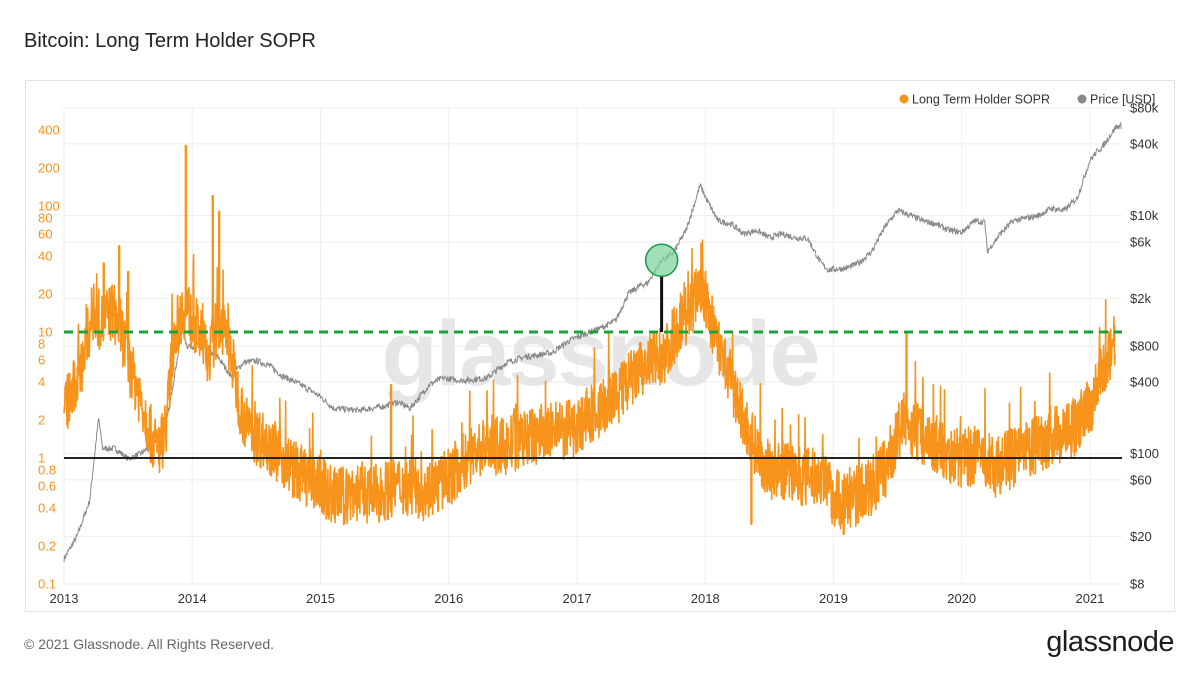  What do you see at coordinates (1140, 298) in the screenshot?
I see `right-tick-label: $2k` at bounding box center [1140, 298].